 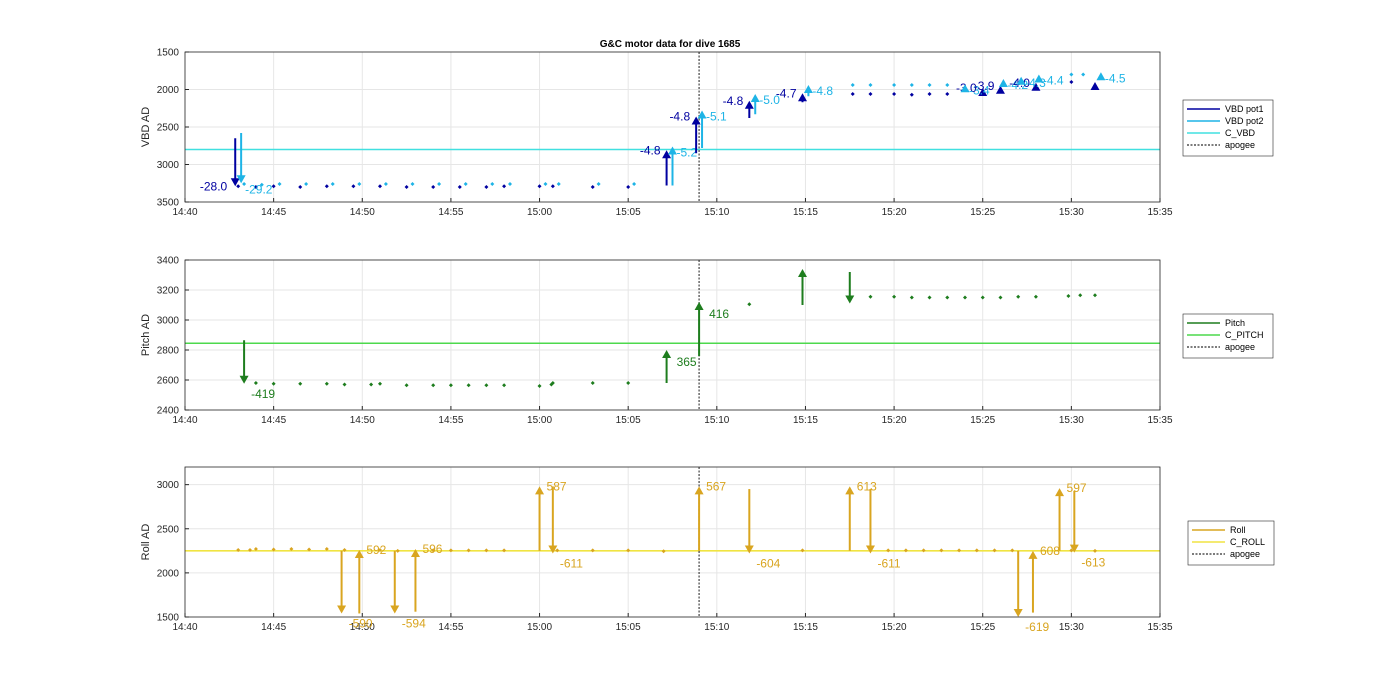 I want to click on x-tick-label: 14:45, so click(x=273, y=212).